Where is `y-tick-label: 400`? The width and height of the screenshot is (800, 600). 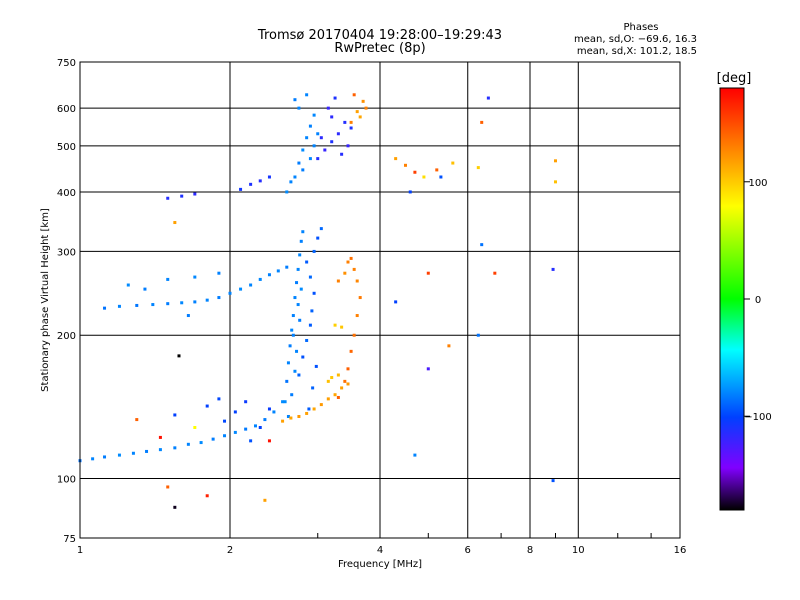 y-tick-label: 400 is located at coordinates (66, 193).